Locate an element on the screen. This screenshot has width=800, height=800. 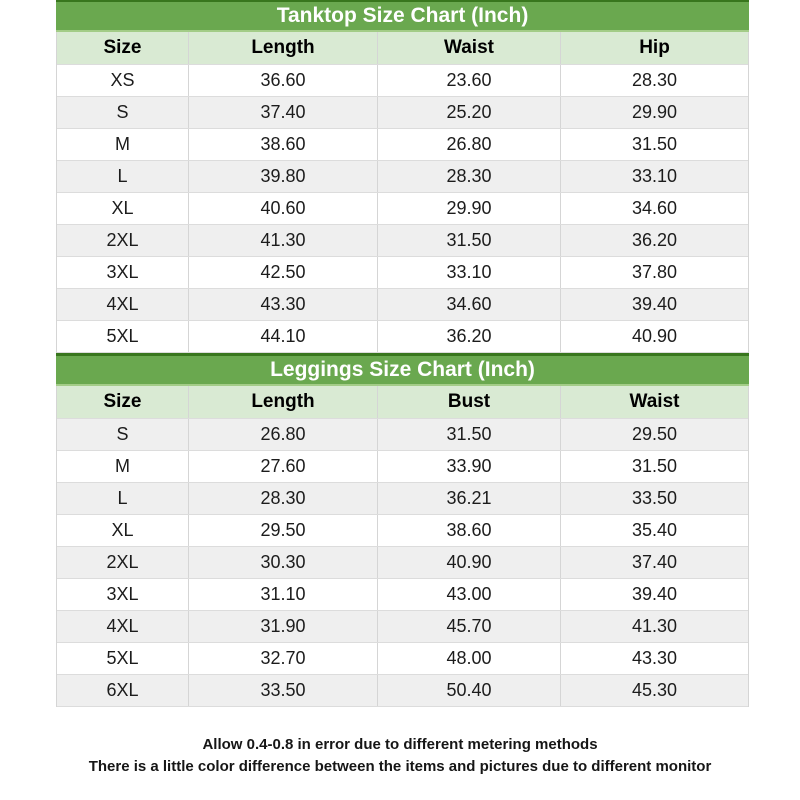
waist-cell: 37.40 is located at coordinates (654, 562).